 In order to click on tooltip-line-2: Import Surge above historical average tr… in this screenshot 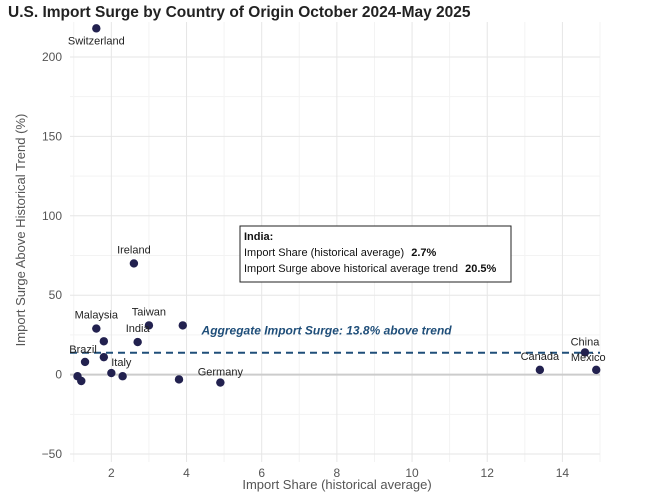, I will do `click(370, 269)`.